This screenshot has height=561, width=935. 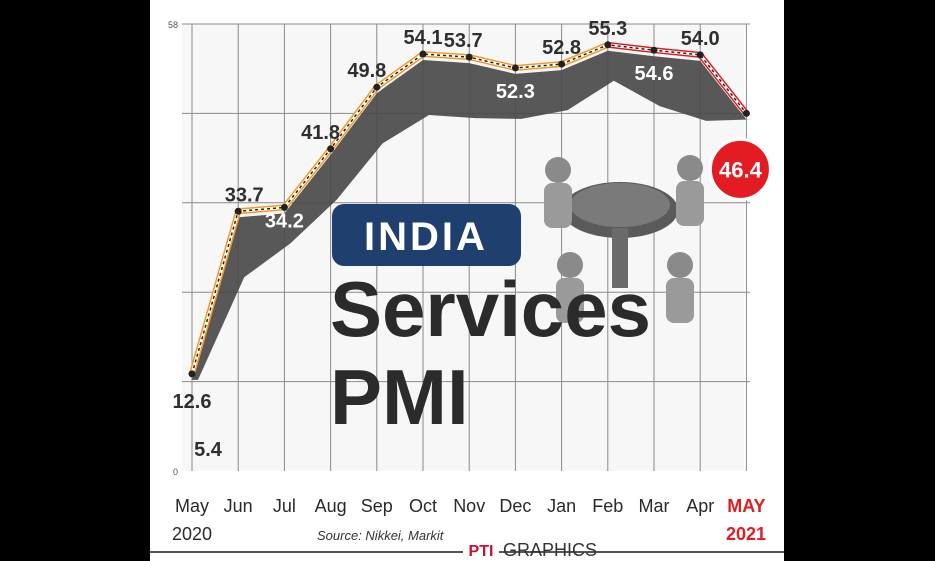 What do you see at coordinates (550, 550) in the screenshot?
I see `graphics-credit: GRAPHICS` at bounding box center [550, 550].